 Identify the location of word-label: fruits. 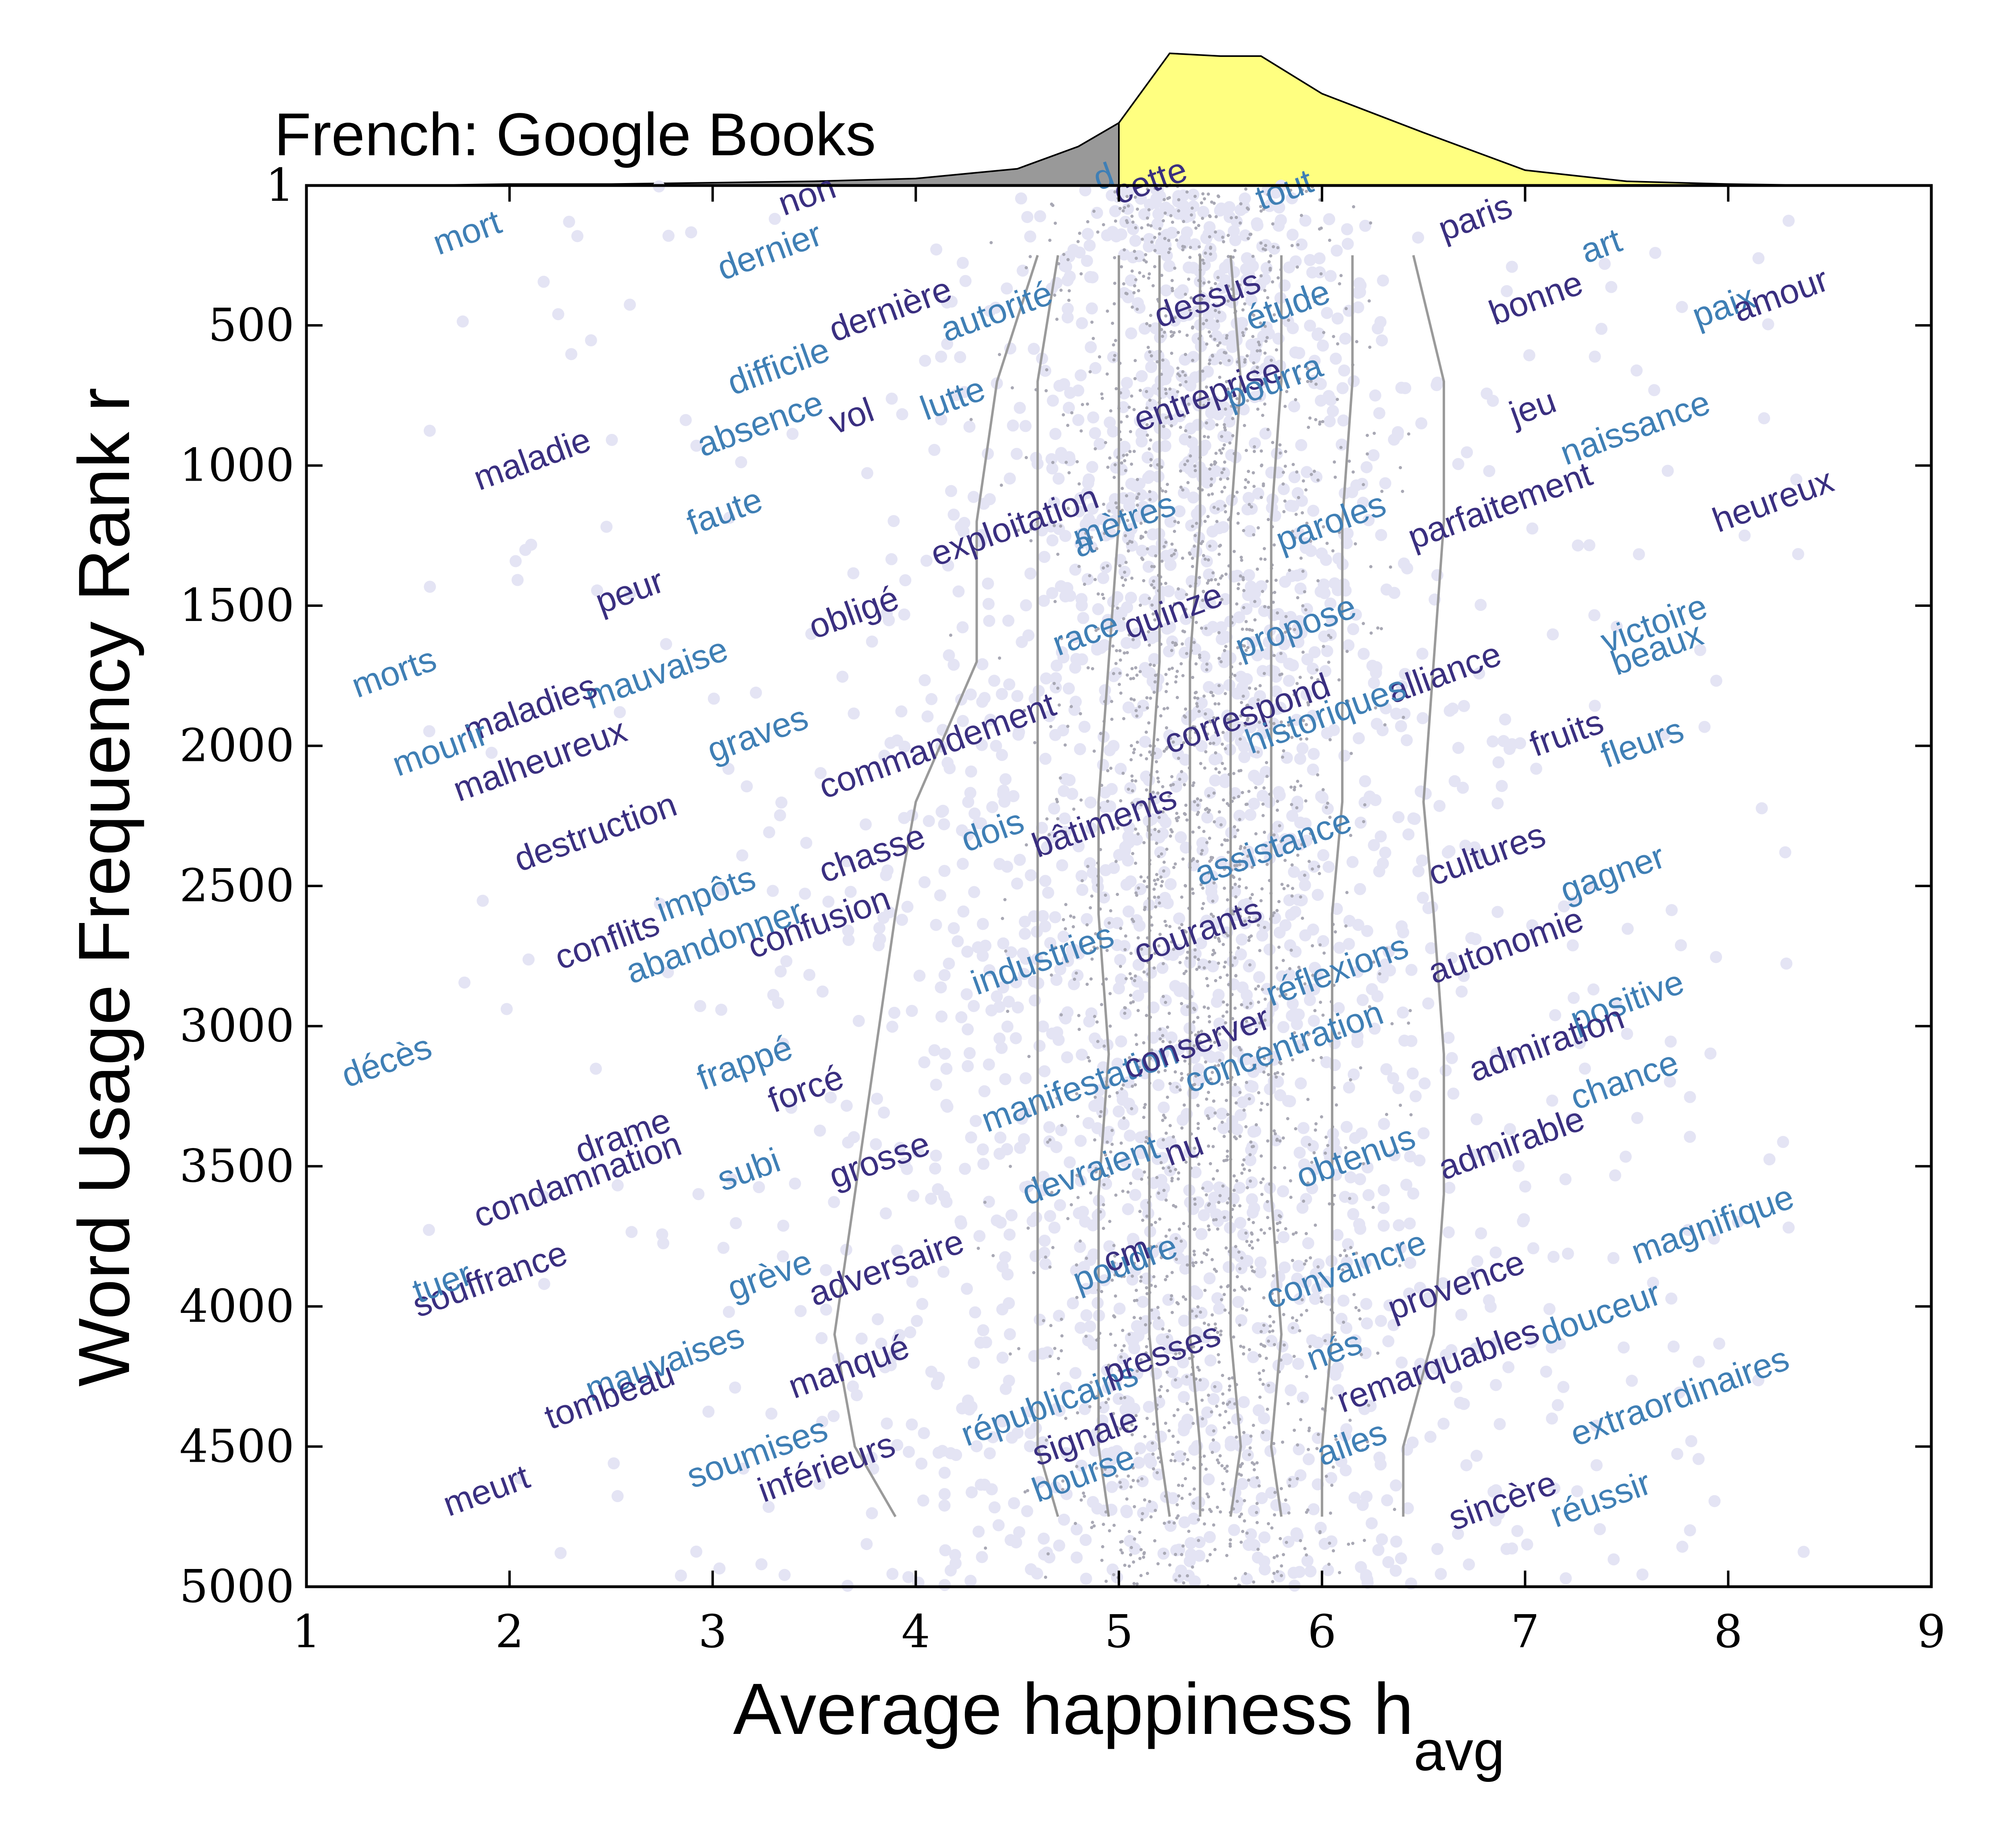
(1566, 733).